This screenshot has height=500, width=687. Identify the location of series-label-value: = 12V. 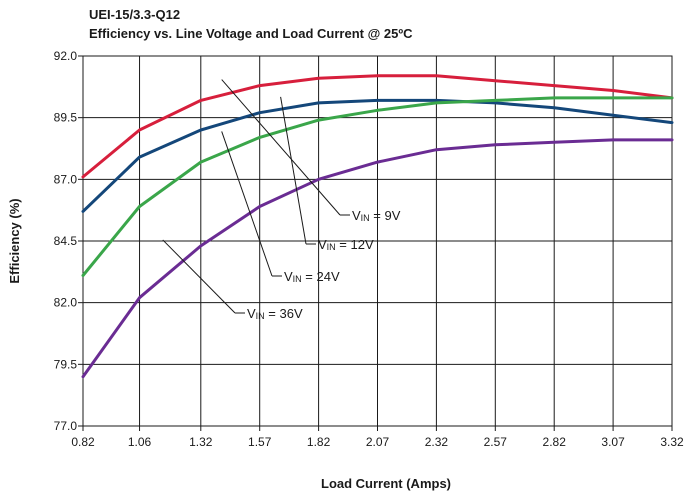
(355, 244).